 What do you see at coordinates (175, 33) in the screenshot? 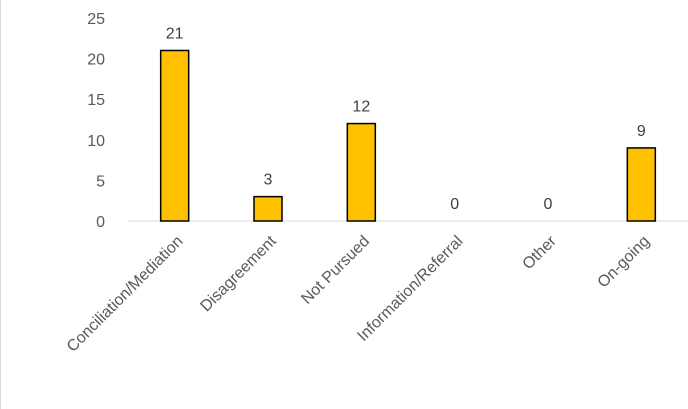
I see `data-label: 21` at bounding box center [175, 33].